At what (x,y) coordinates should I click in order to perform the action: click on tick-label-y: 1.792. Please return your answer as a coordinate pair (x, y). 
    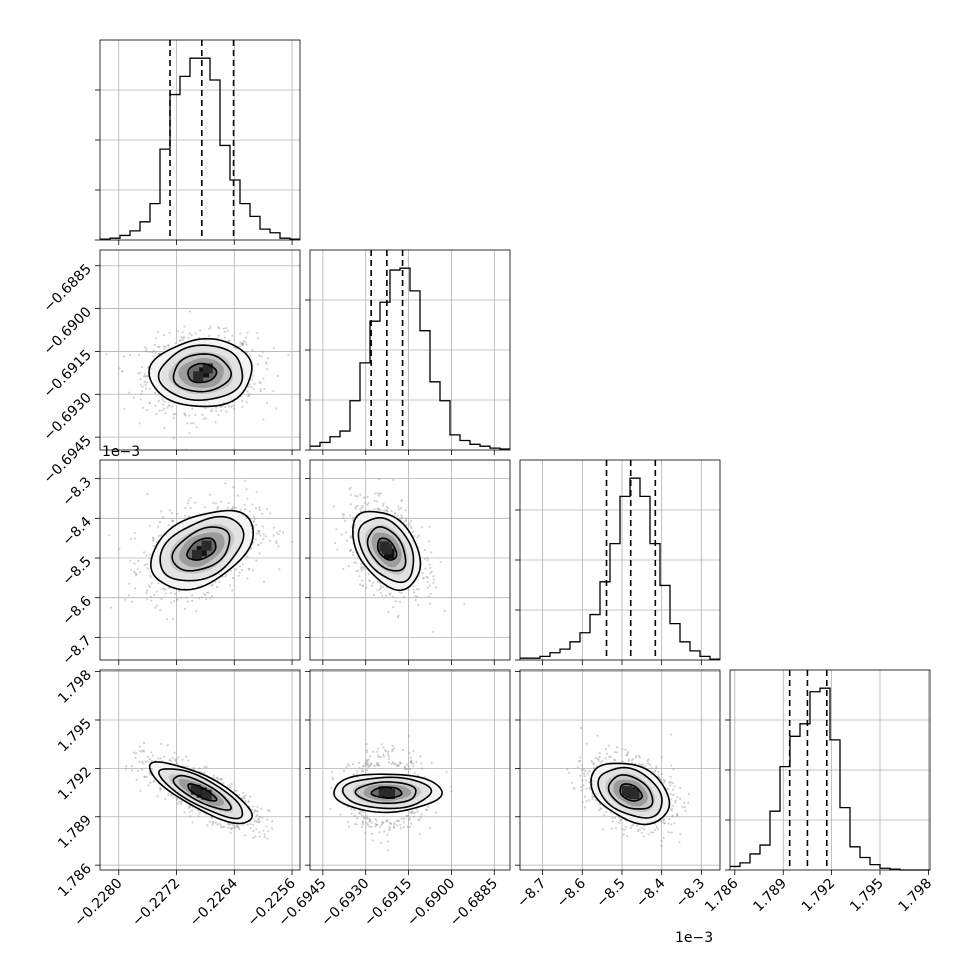
    Looking at the image, I should click on (75, 784).